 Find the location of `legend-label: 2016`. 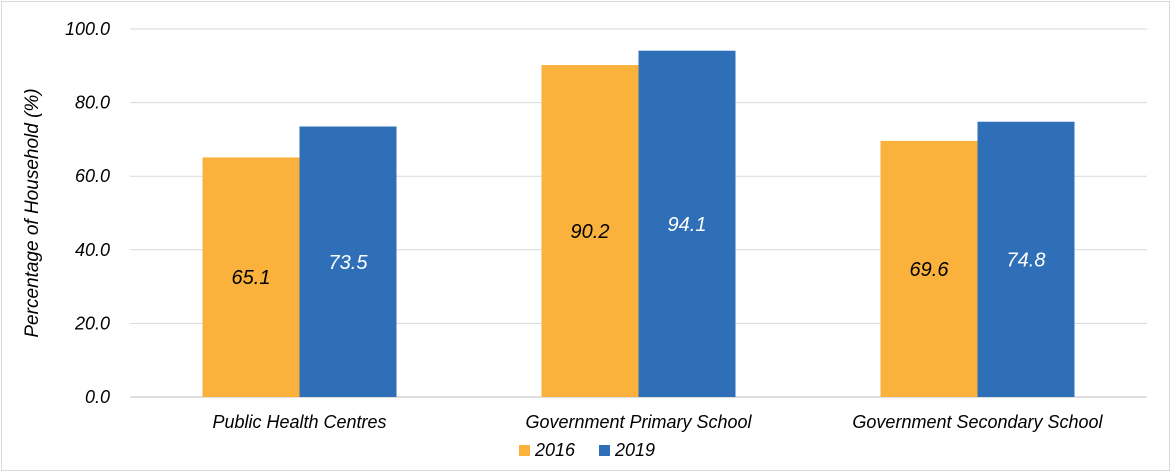

legend-label: 2016 is located at coordinates (555, 450).